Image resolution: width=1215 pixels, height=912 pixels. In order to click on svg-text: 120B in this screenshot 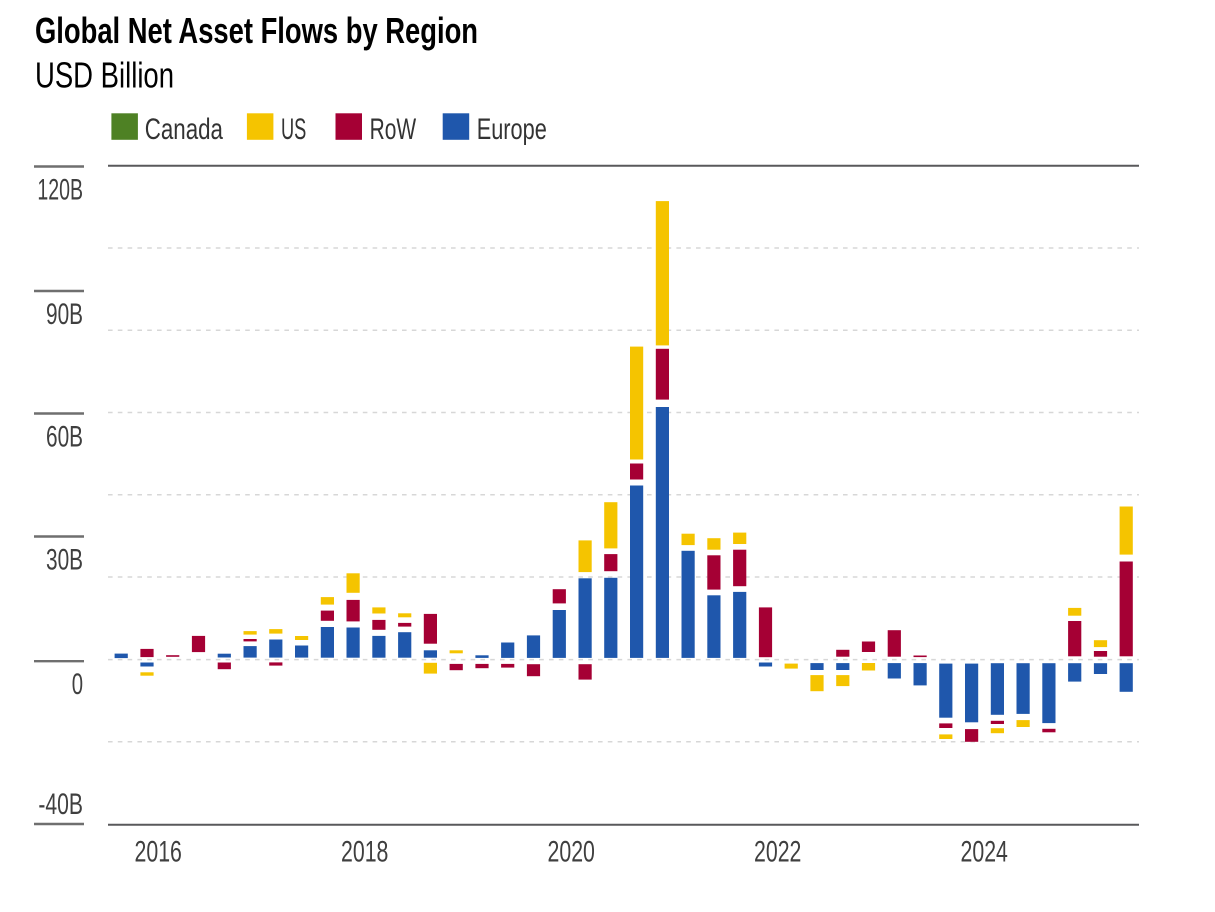, I will do `click(60, 189)`.